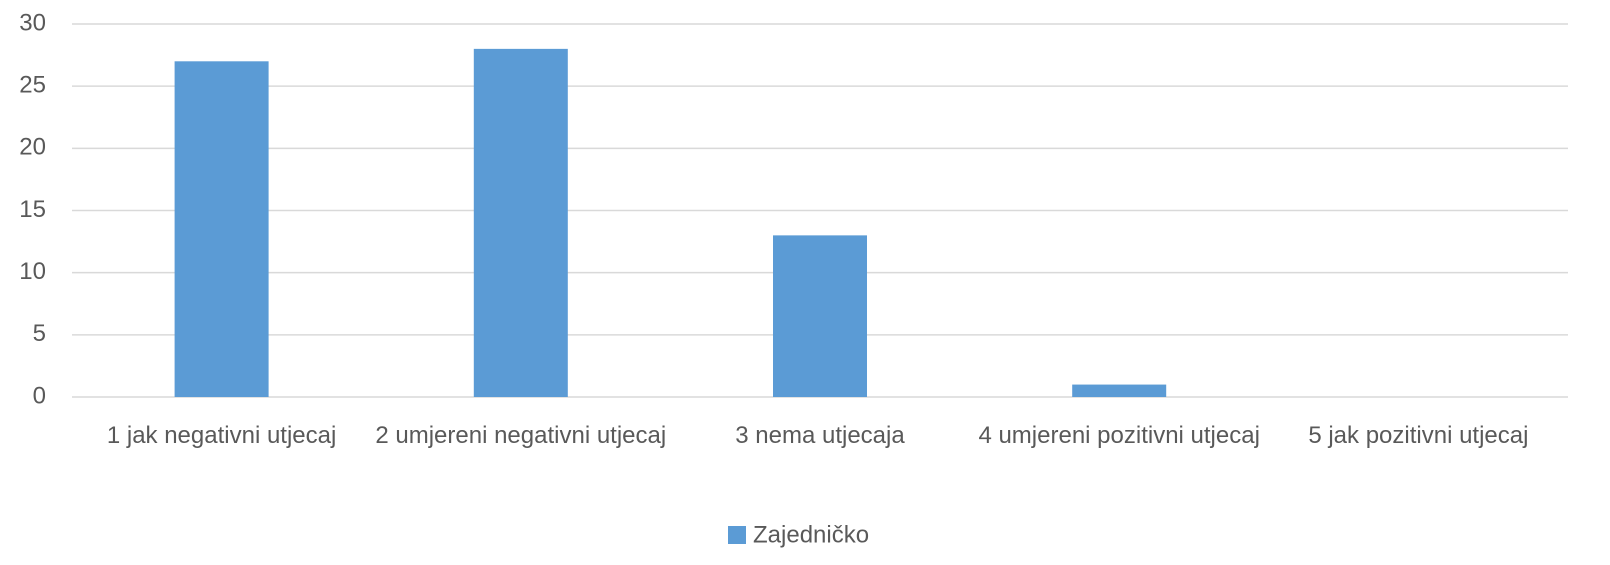 The image size is (1610, 565). I want to click on y-tick-label: 0, so click(39, 395).